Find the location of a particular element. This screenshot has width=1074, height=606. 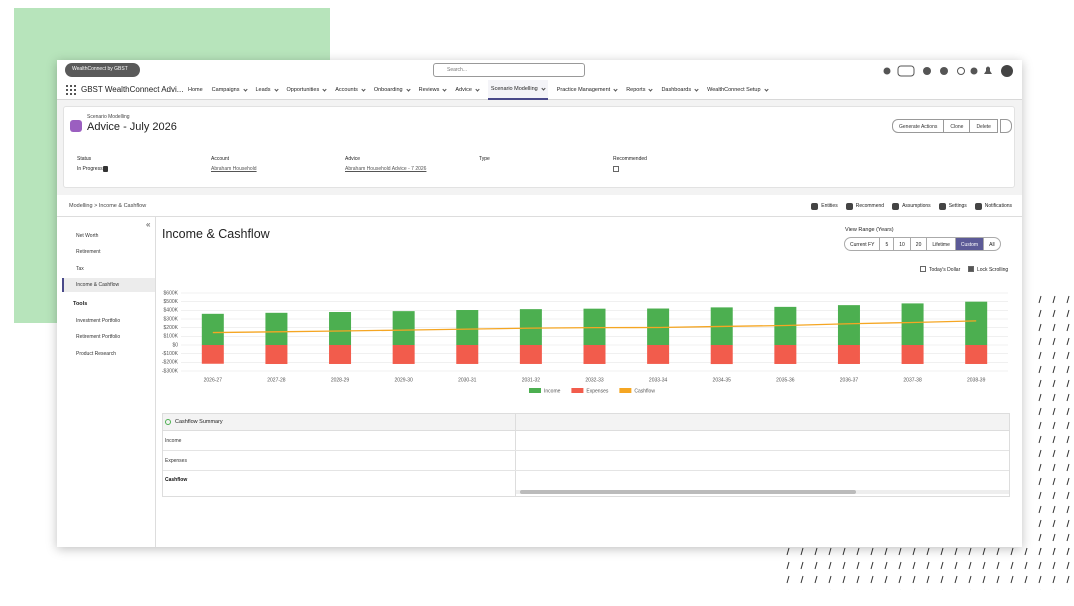

record-title: Advice - July 2026 is located at coordinates (132, 127).